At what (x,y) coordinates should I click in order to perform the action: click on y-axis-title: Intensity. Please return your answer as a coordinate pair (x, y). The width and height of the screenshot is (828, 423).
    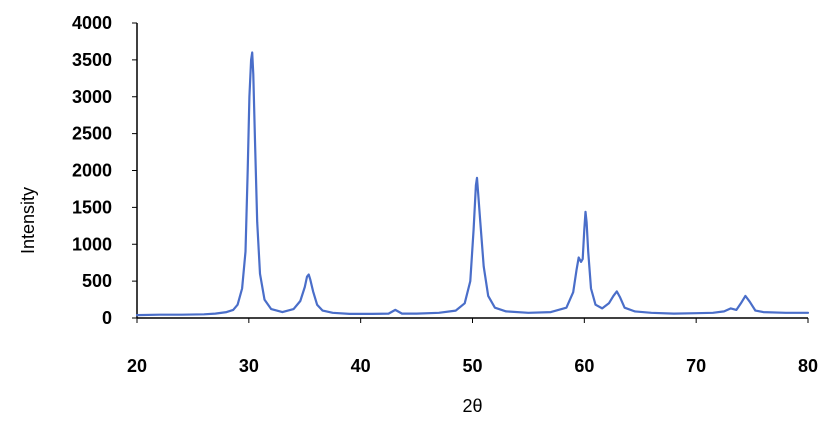
    Looking at the image, I should click on (28, 220).